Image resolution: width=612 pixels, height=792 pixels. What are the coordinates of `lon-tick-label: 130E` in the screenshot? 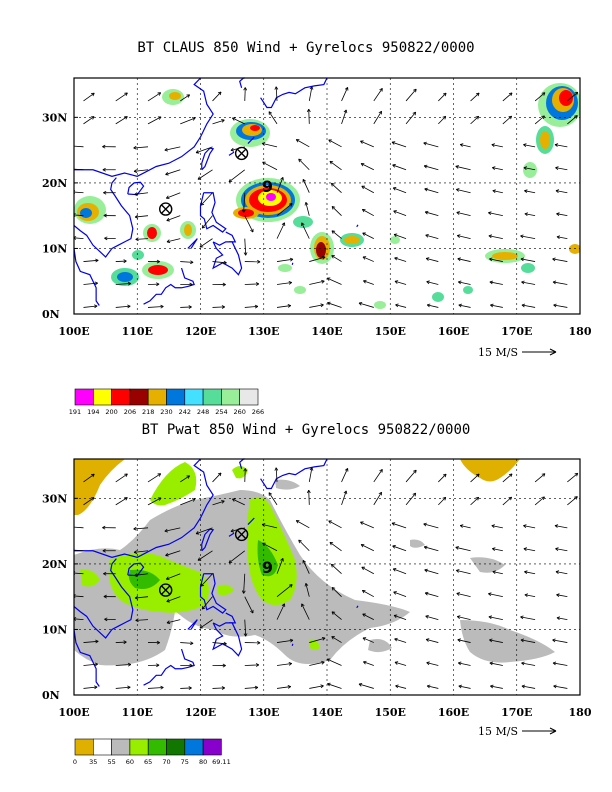 It's located at (263, 331).